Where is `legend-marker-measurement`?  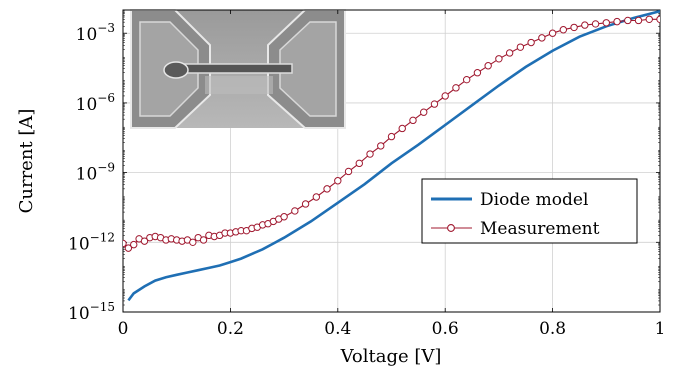
legend-marker-measurement is located at coordinates (451, 228).